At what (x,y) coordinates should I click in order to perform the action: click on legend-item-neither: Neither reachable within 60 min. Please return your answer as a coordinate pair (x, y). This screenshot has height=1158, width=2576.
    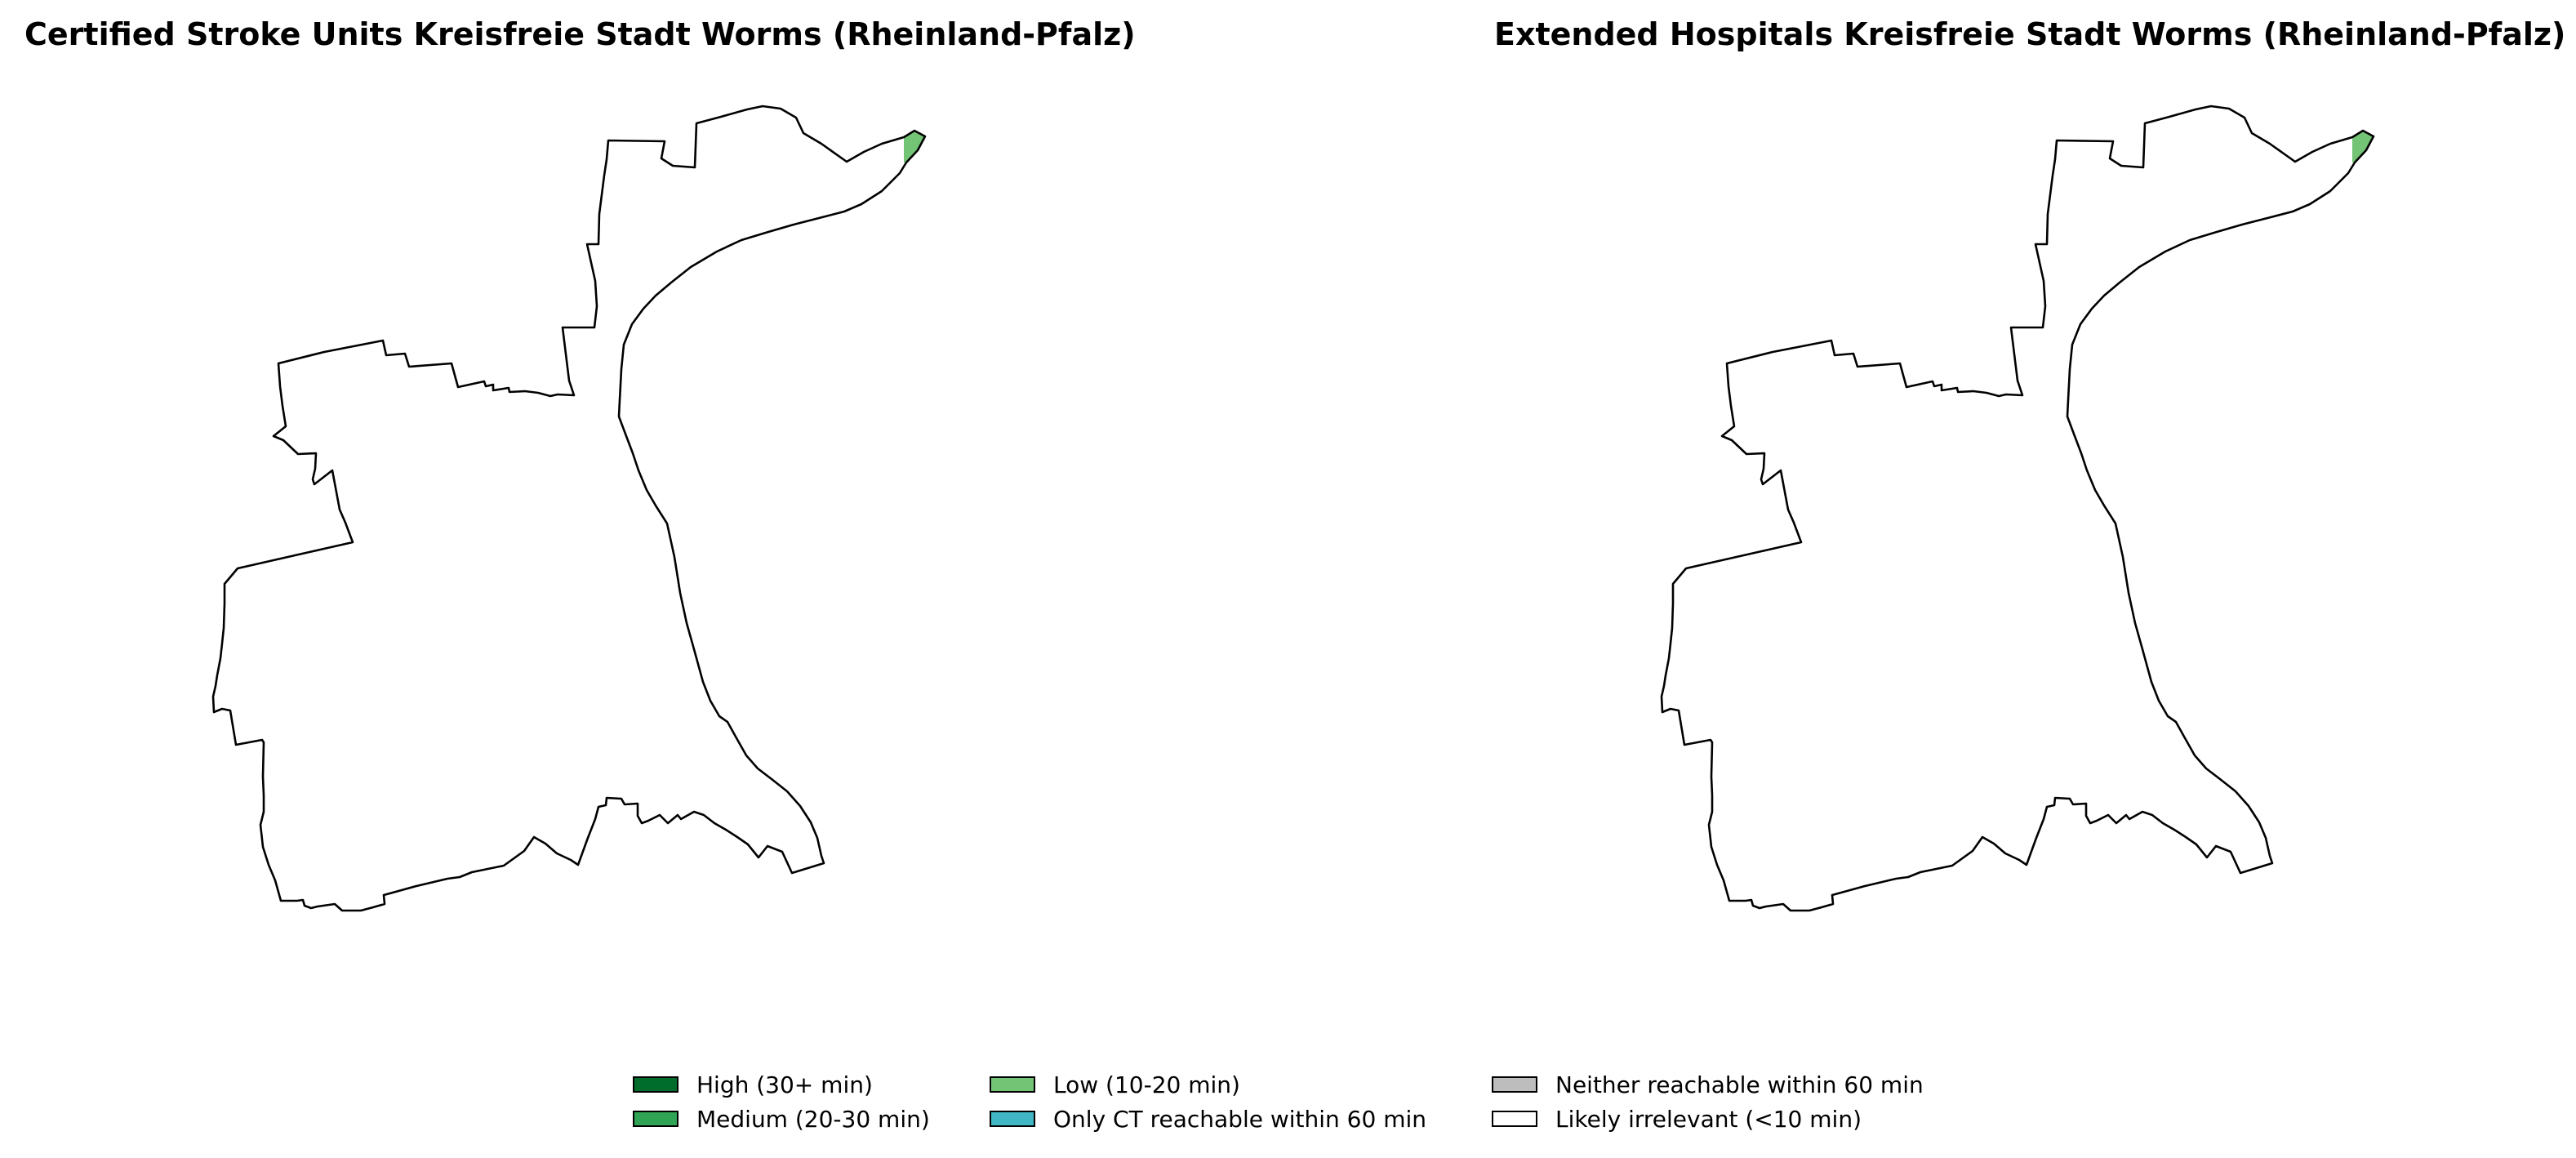
    Looking at the image, I should click on (1708, 1084).